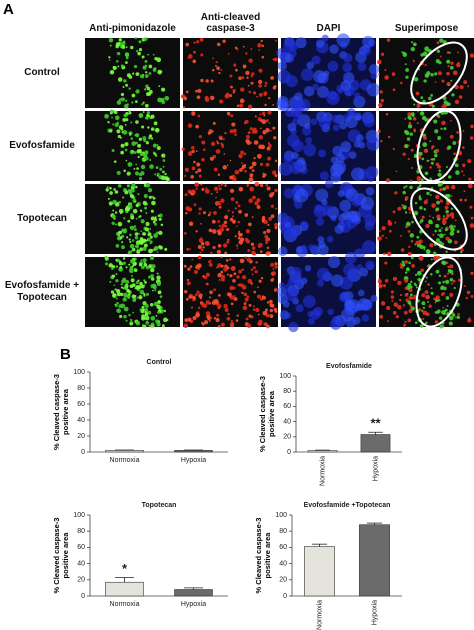  What do you see at coordinates (42, 145) in the screenshot?
I see `row-label: Evofosfamide` at bounding box center [42, 145].